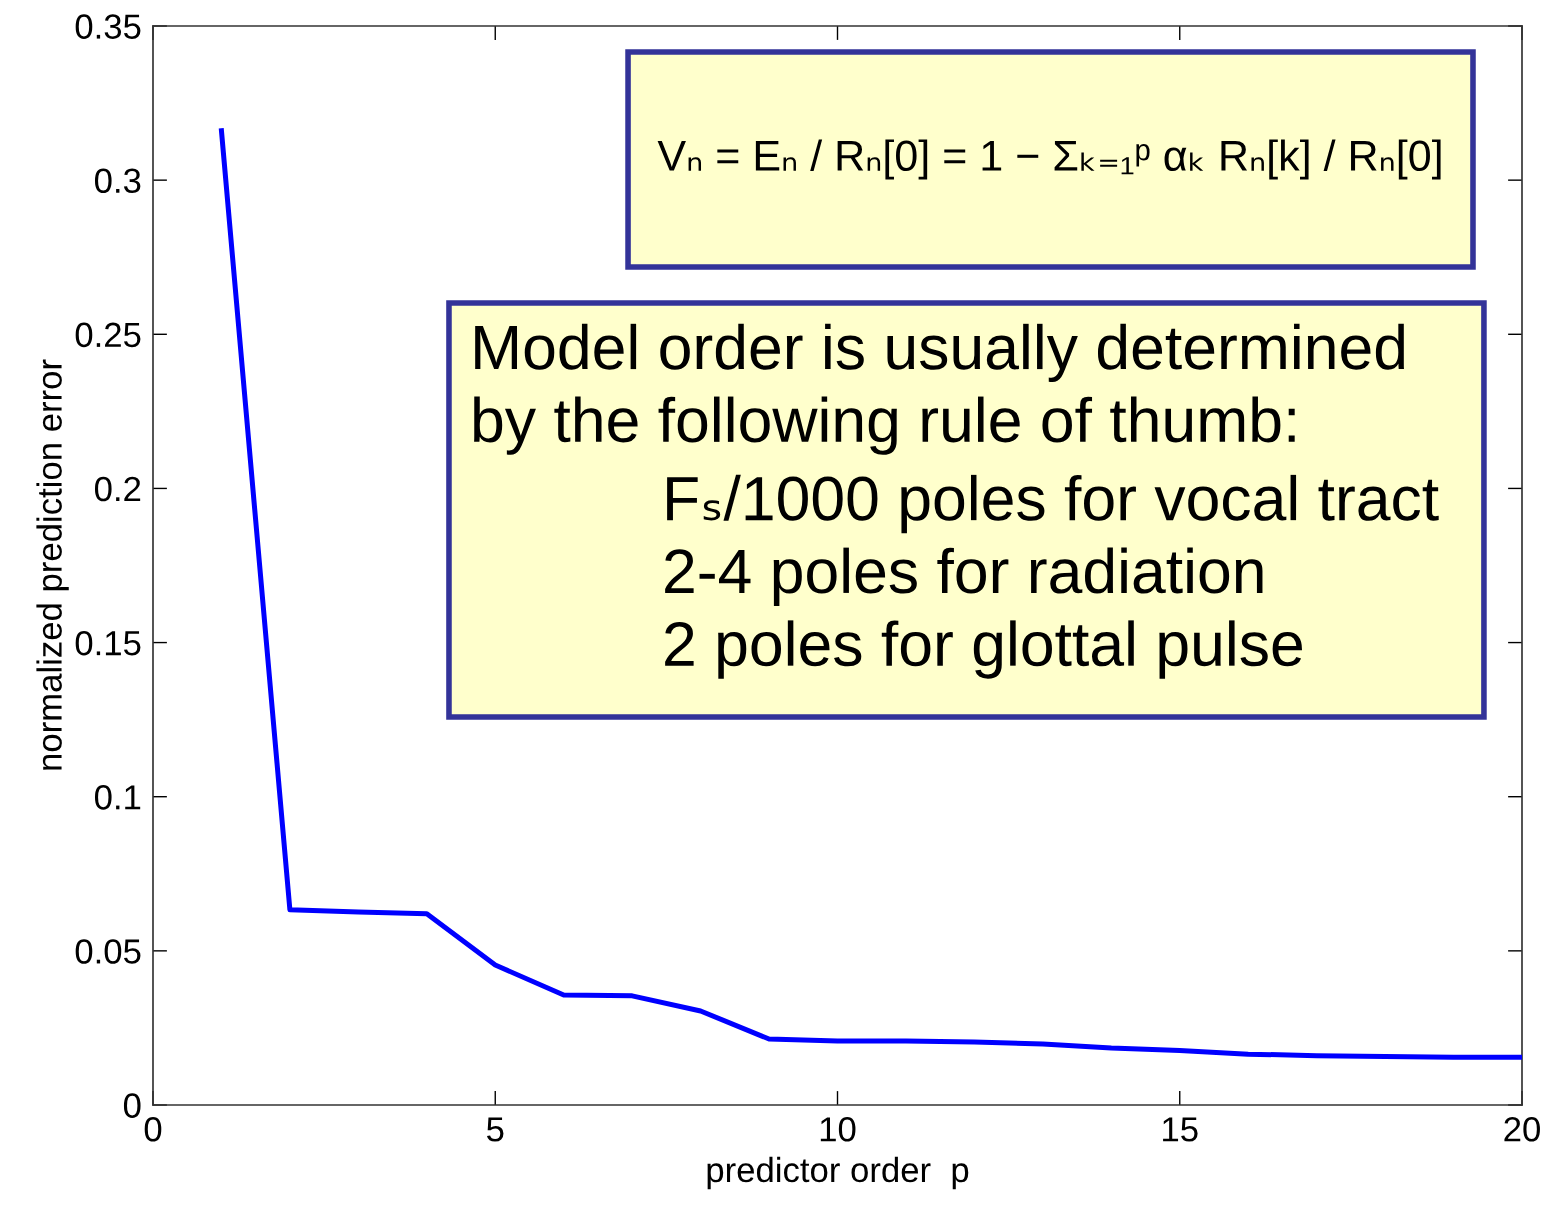  I want to click on x-tick-label: 5, so click(495, 1129).